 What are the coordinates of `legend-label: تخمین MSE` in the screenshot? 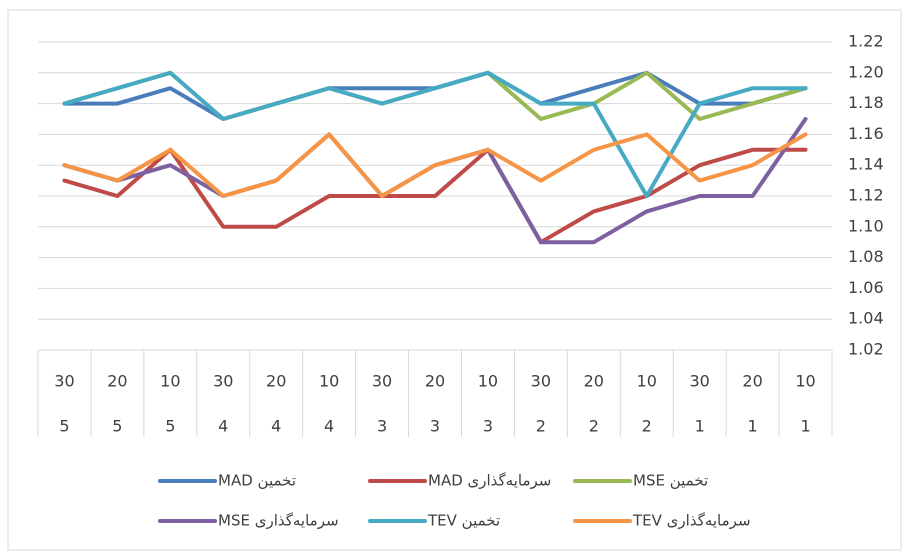 It's located at (670, 481).